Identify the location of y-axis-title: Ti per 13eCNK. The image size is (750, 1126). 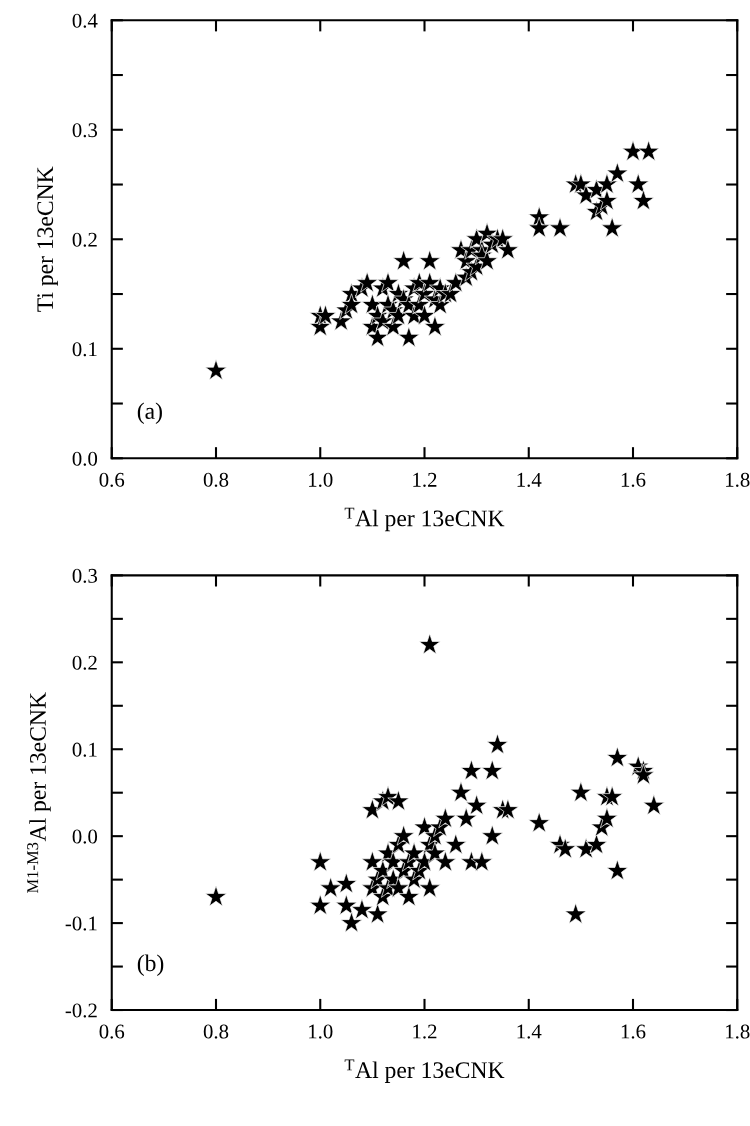
(47, 239).